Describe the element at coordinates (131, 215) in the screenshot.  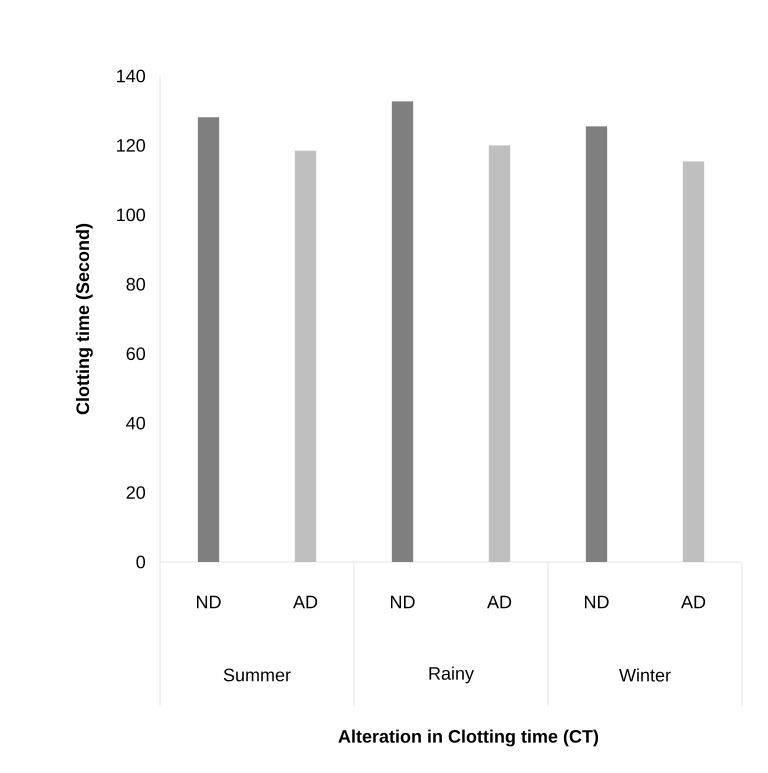
I see `y-tick-label: 100` at that location.